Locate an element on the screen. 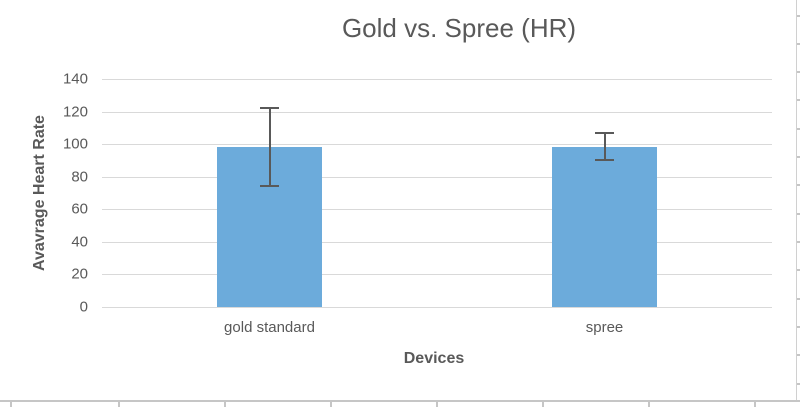 This screenshot has width=800, height=407. y-tick-label: 60 is located at coordinates (79, 209).